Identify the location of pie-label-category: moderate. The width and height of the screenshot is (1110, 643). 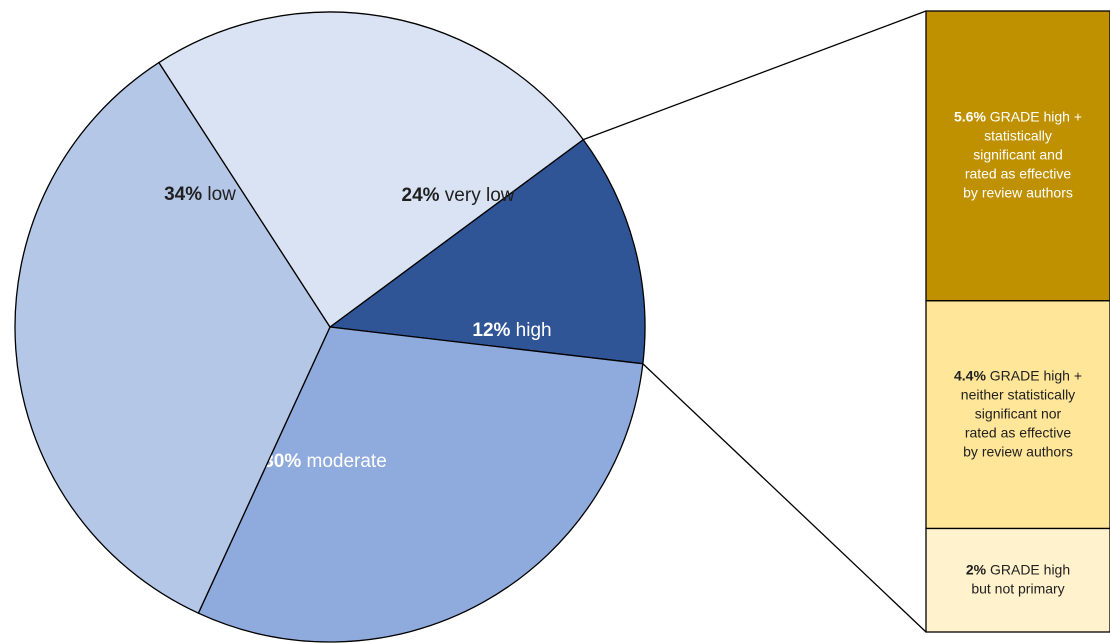
(344, 461).